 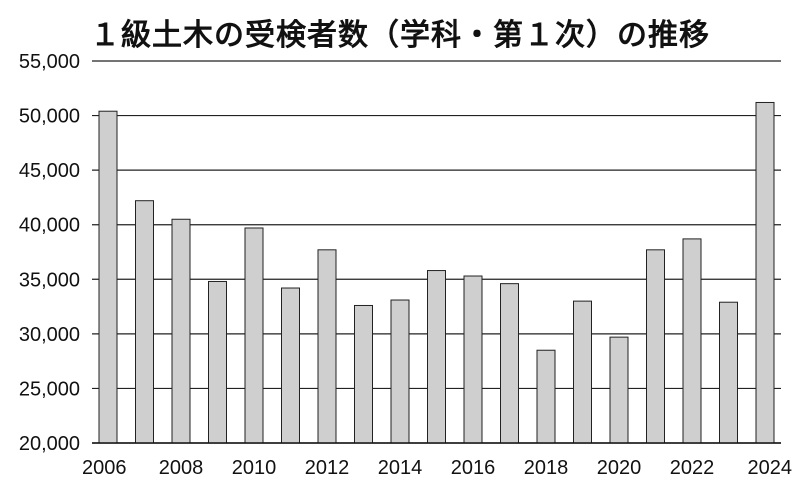 What do you see at coordinates (436, 357) in the screenshot?
I see `bar-2015` at bounding box center [436, 357].